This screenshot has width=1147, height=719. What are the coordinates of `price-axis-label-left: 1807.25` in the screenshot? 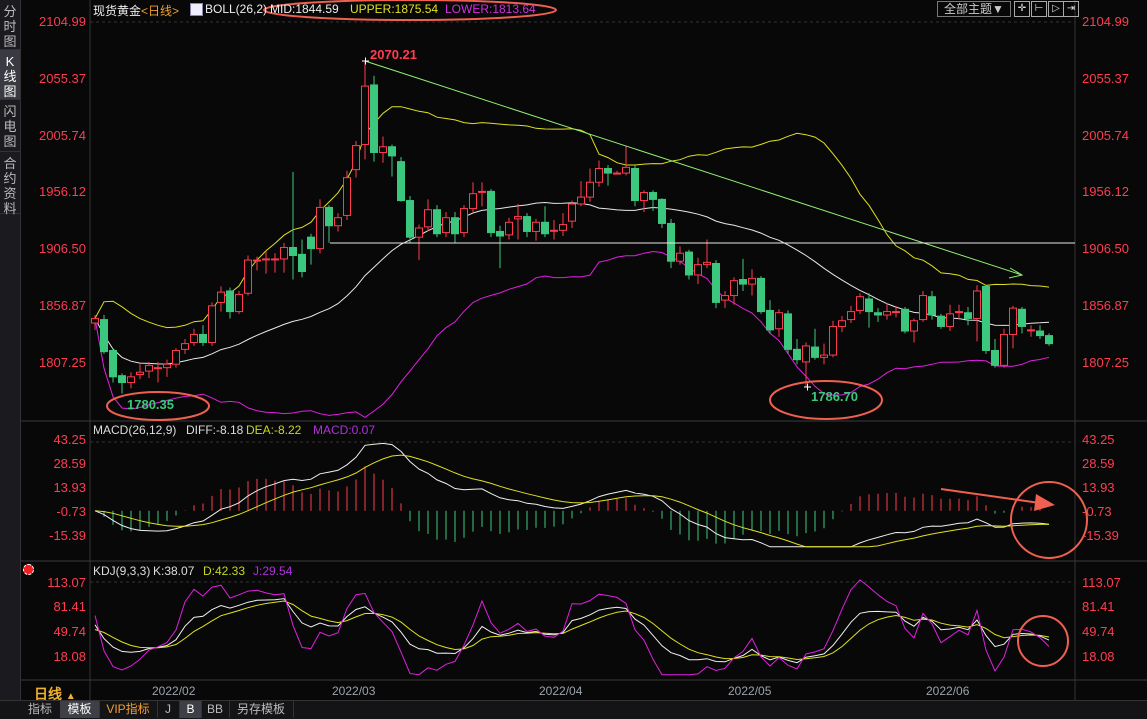 It's located at (62, 362).